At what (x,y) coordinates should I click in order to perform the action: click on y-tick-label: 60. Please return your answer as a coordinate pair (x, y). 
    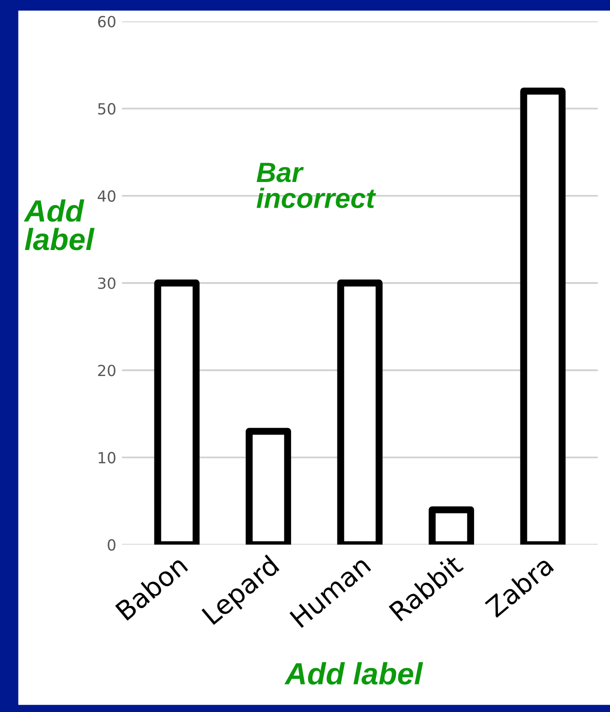
    Looking at the image, I should click on (107, 22).